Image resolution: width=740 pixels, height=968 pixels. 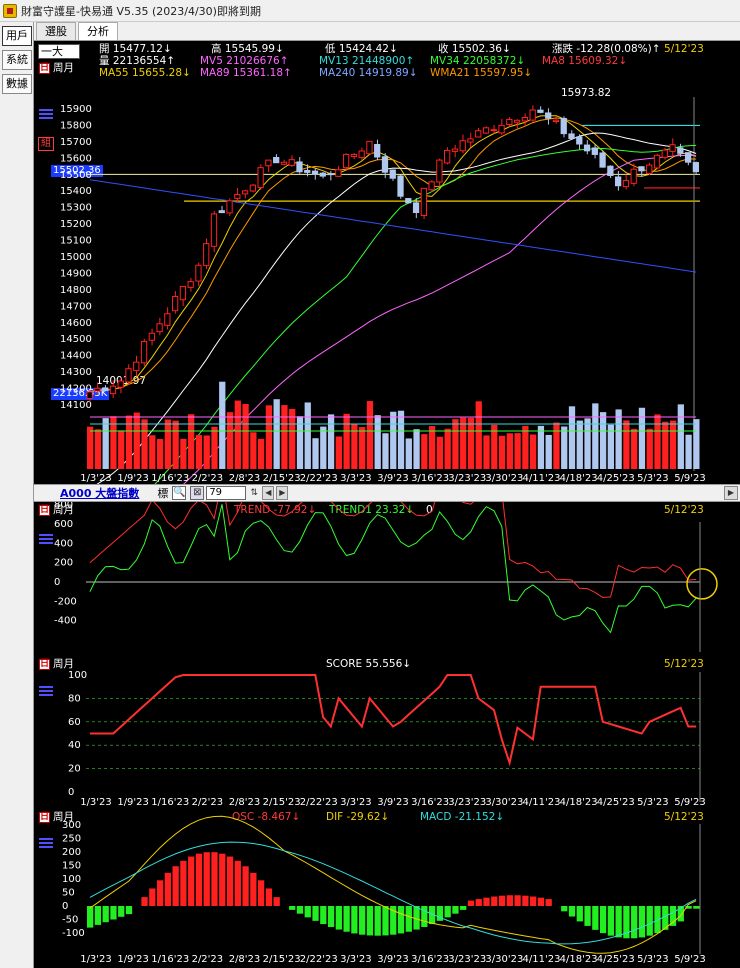 I want to click on group-icon: 組, so click(x=46, y=144).